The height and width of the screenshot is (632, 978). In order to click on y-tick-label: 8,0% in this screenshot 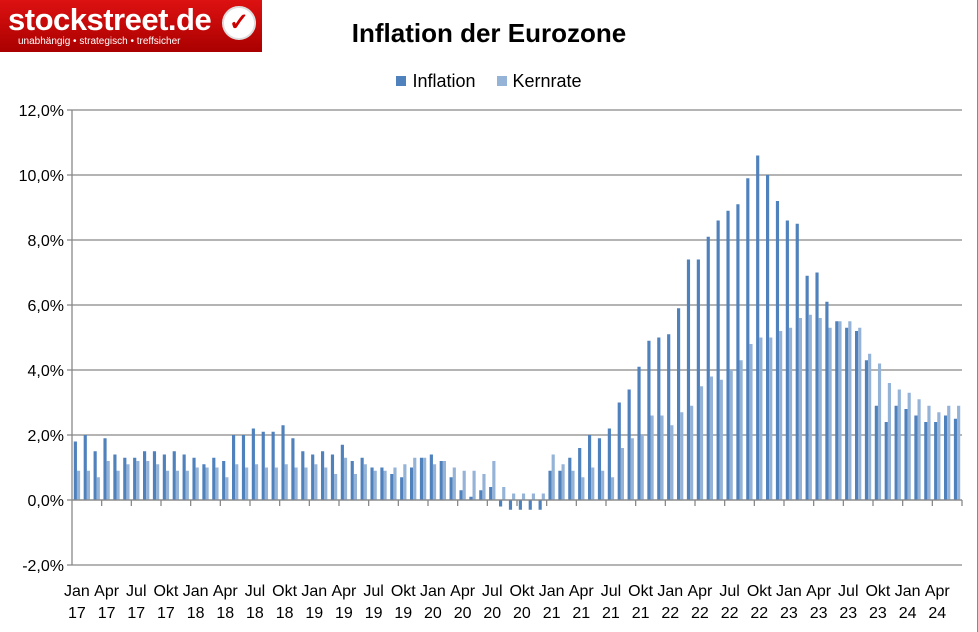, I will do `click(46, 241)`.